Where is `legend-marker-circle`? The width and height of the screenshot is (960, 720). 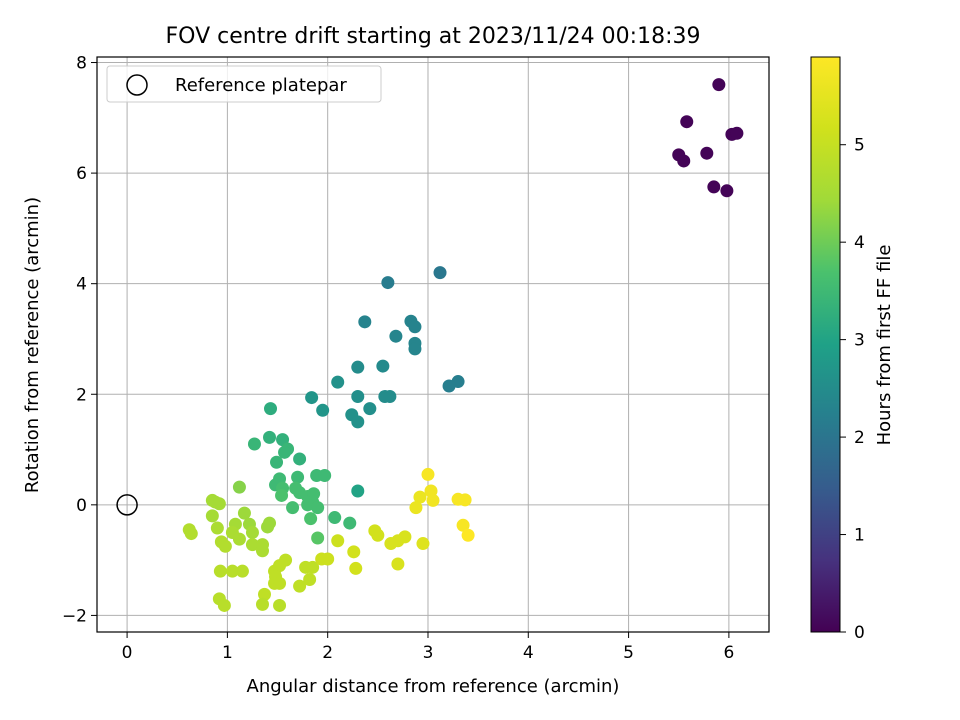
legend-marker-circle is located at coordinates (137, 85).